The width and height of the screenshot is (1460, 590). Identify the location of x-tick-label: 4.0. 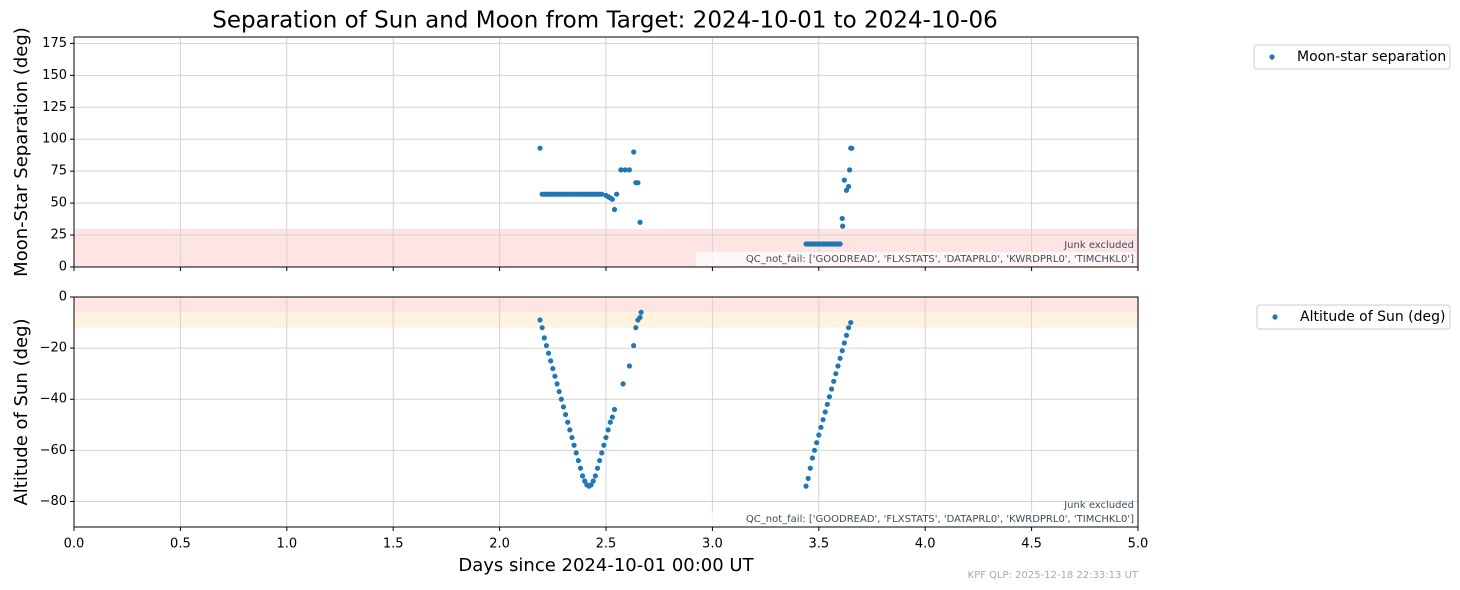
(925, 544).